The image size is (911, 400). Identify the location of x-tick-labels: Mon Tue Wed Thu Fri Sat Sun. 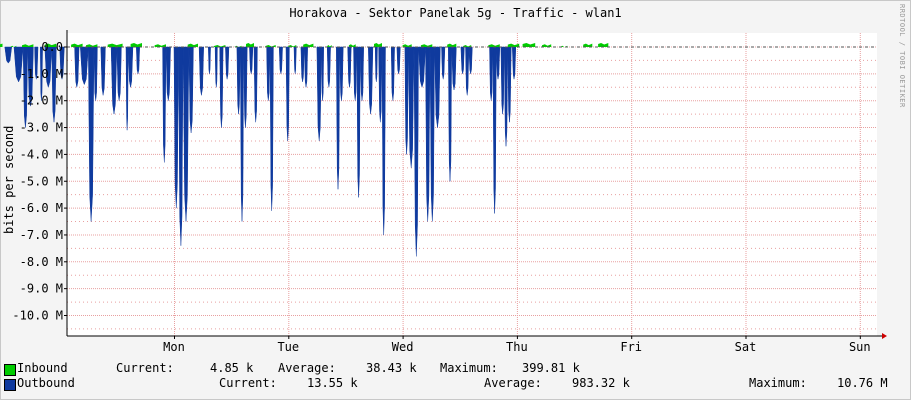
(516, 347).